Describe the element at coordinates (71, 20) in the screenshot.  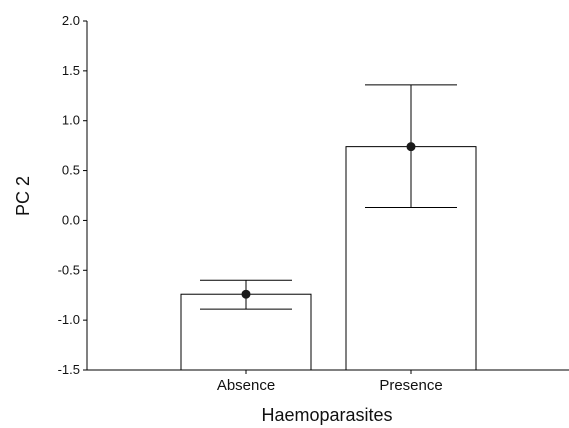
I see `y-tick-label: 2.0` at that location.